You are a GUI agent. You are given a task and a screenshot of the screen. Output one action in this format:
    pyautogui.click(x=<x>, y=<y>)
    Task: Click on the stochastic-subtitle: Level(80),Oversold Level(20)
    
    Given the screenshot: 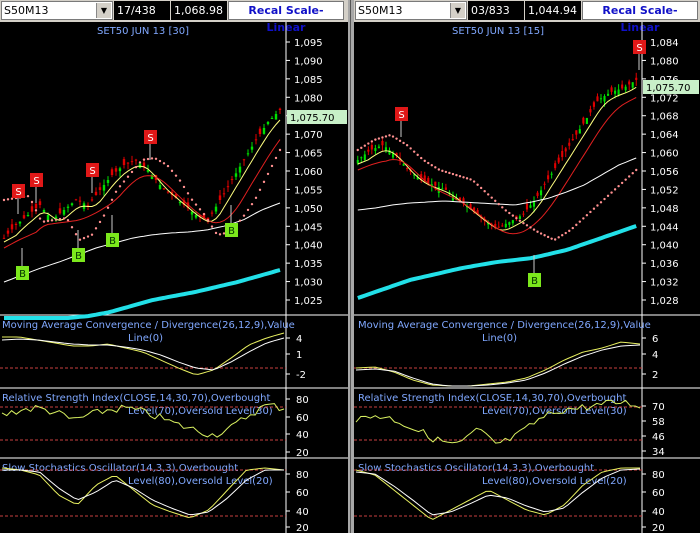 What is the action you would take?
    pyautogui.click(x=200, y=481)
    